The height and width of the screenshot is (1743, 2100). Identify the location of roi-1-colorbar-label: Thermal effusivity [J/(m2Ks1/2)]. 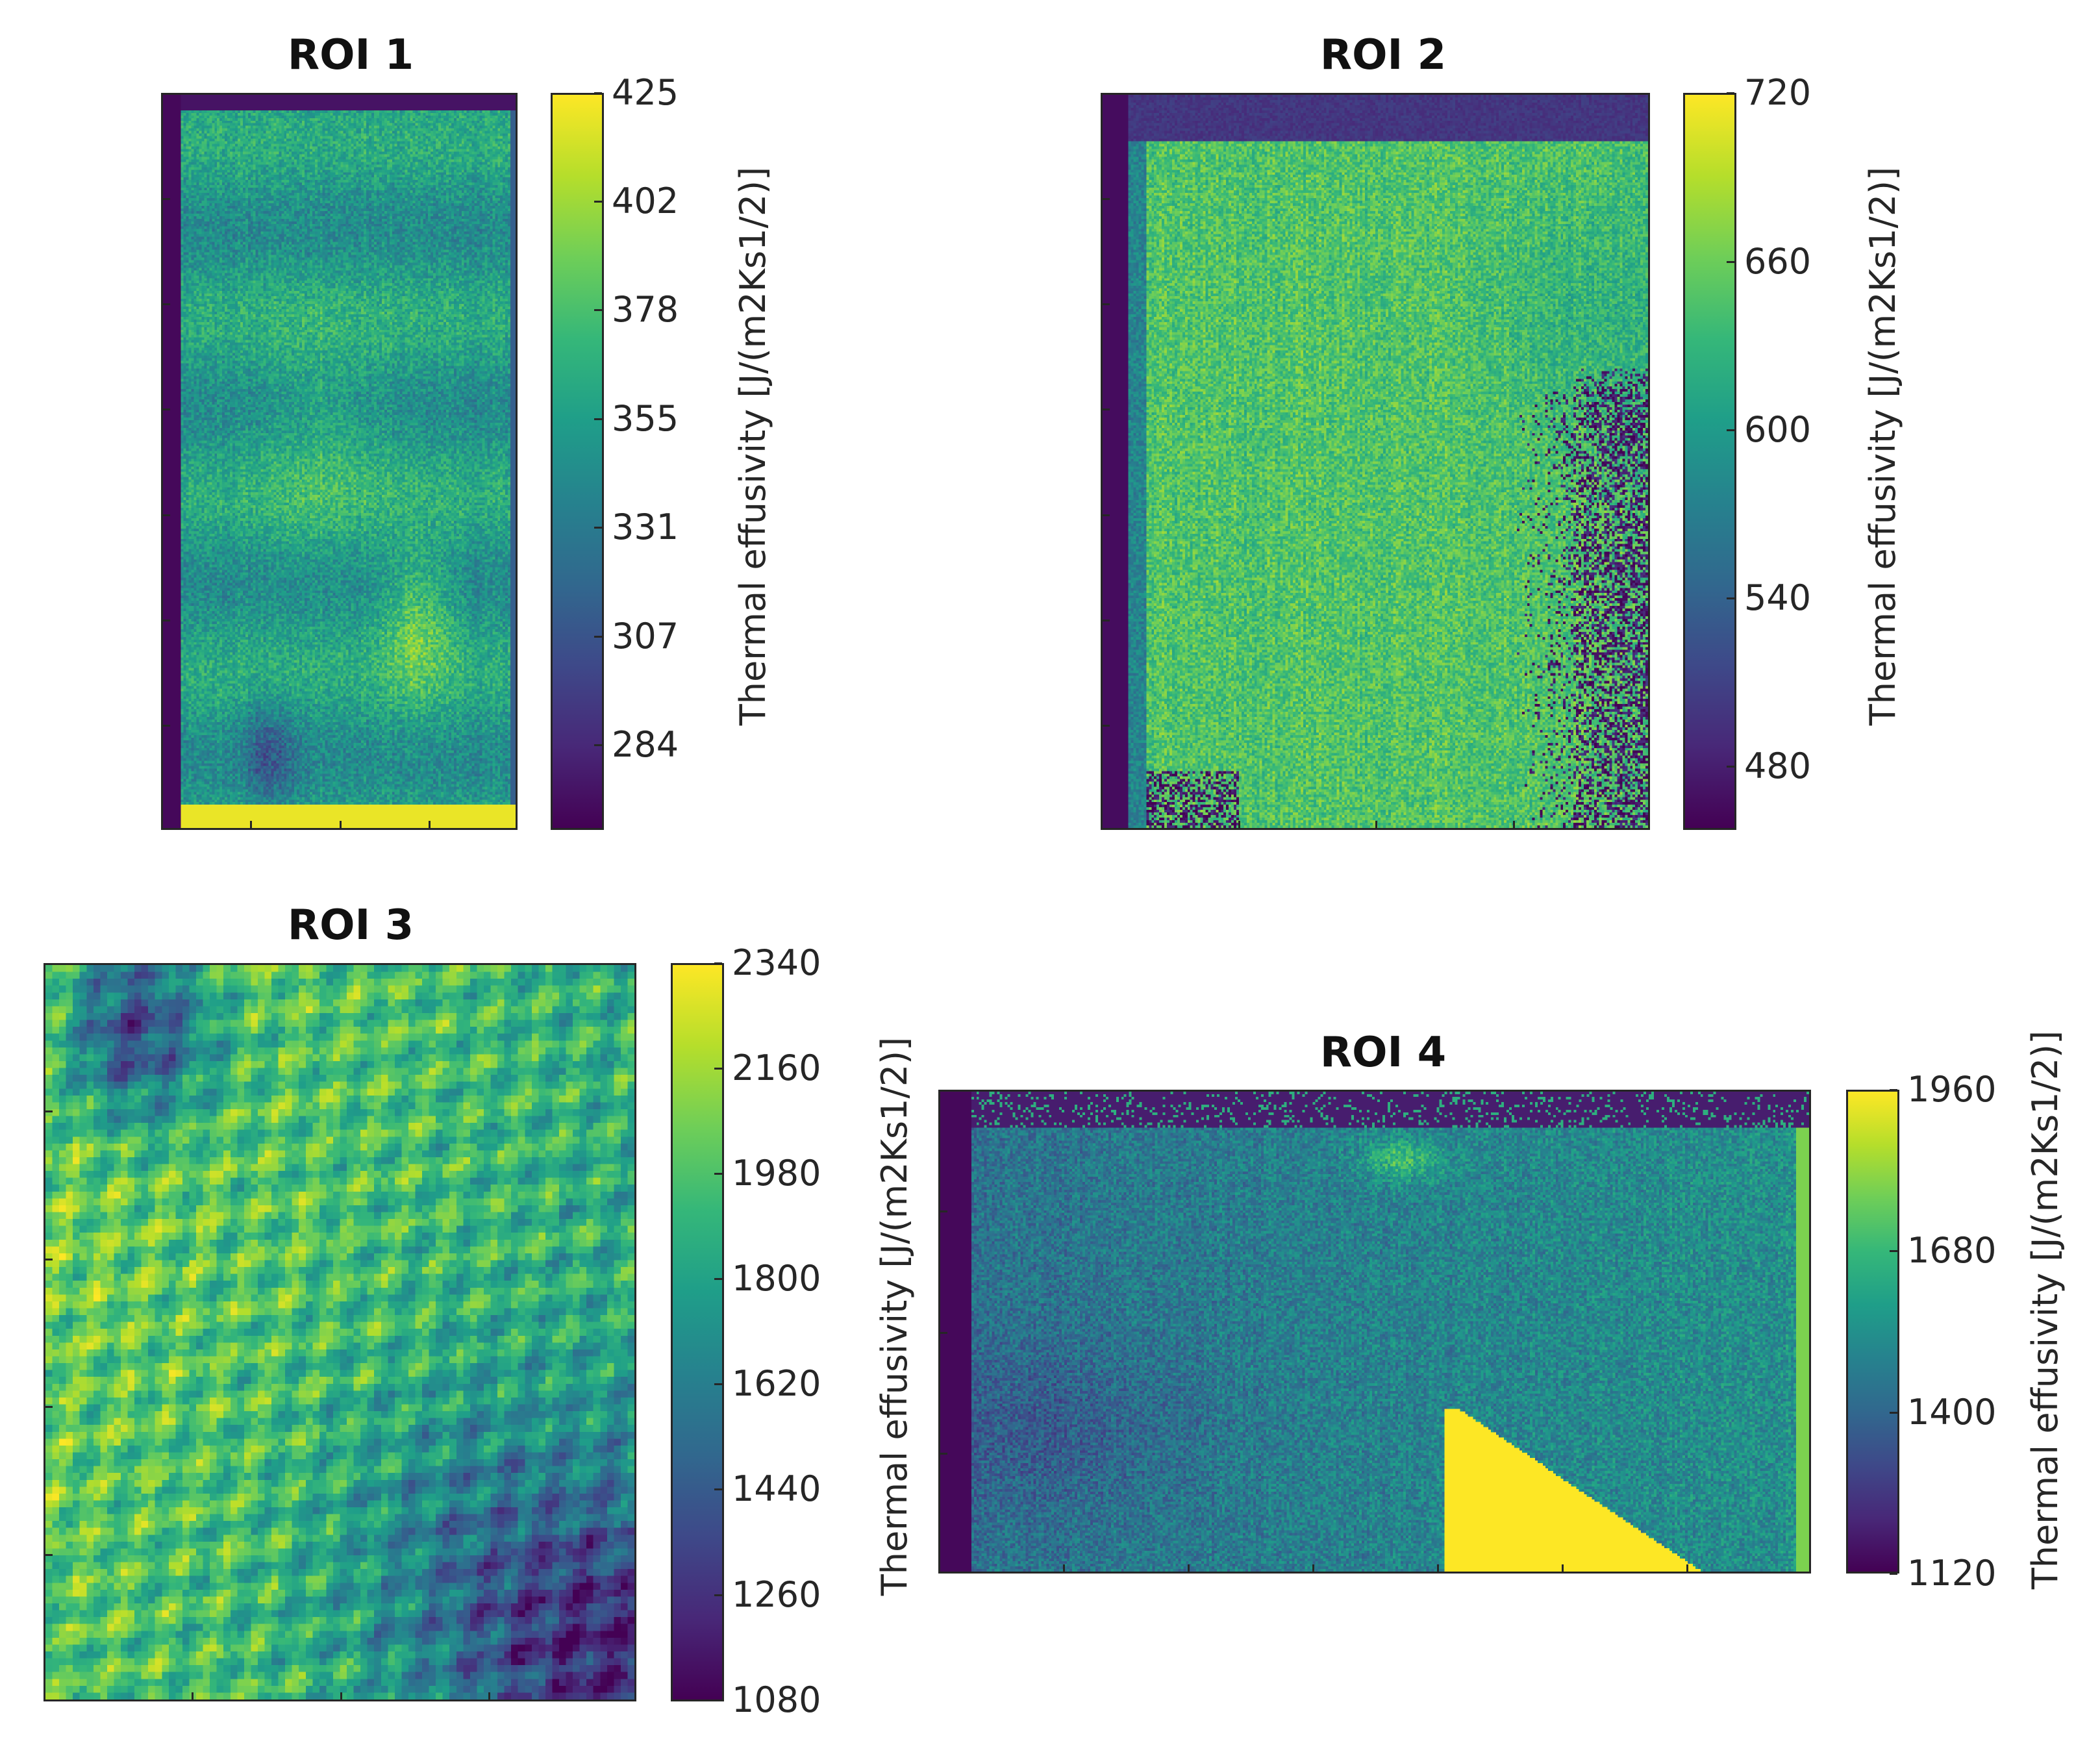
(753, 446).